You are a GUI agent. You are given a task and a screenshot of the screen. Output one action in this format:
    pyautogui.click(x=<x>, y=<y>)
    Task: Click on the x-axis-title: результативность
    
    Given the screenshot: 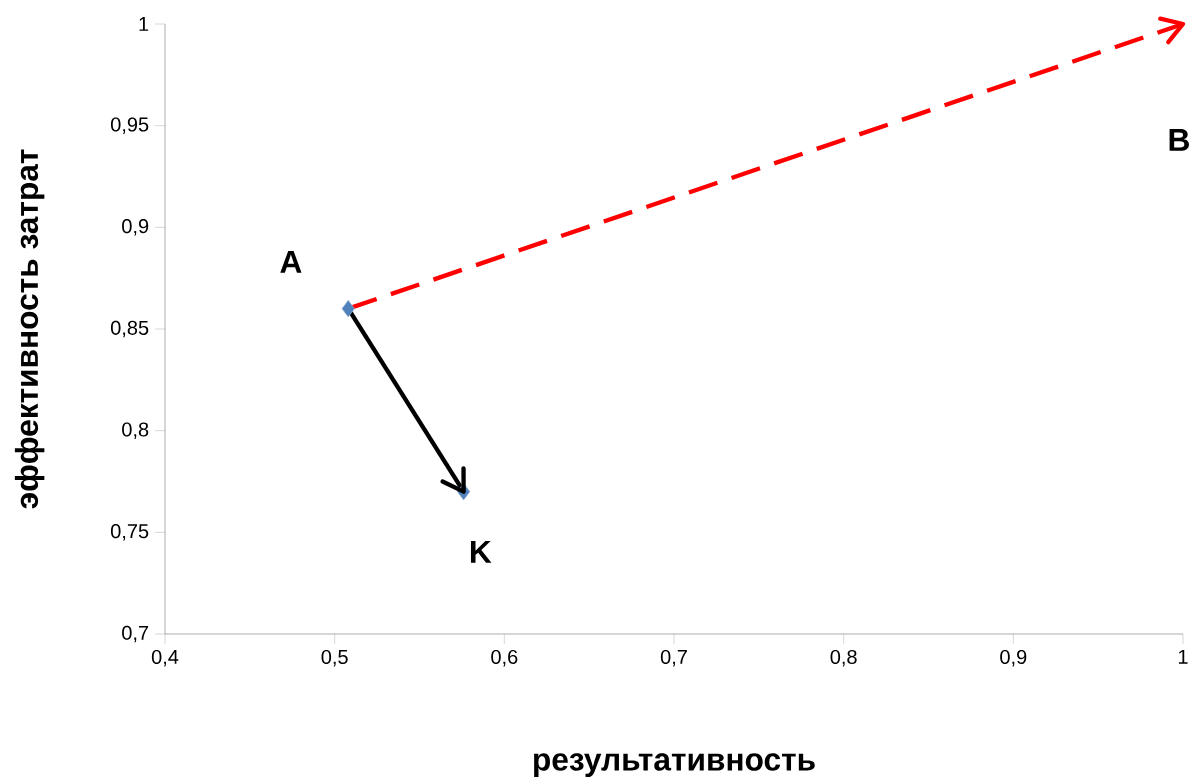 What is the action you would take?
    pyautogui.click(x=674, y=765)
    